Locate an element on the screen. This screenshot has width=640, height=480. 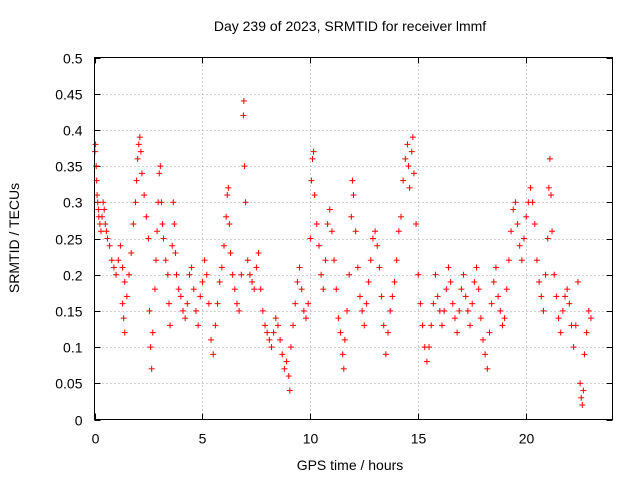
y-tick-label: 0.05 is located at coordinates (68, 384).